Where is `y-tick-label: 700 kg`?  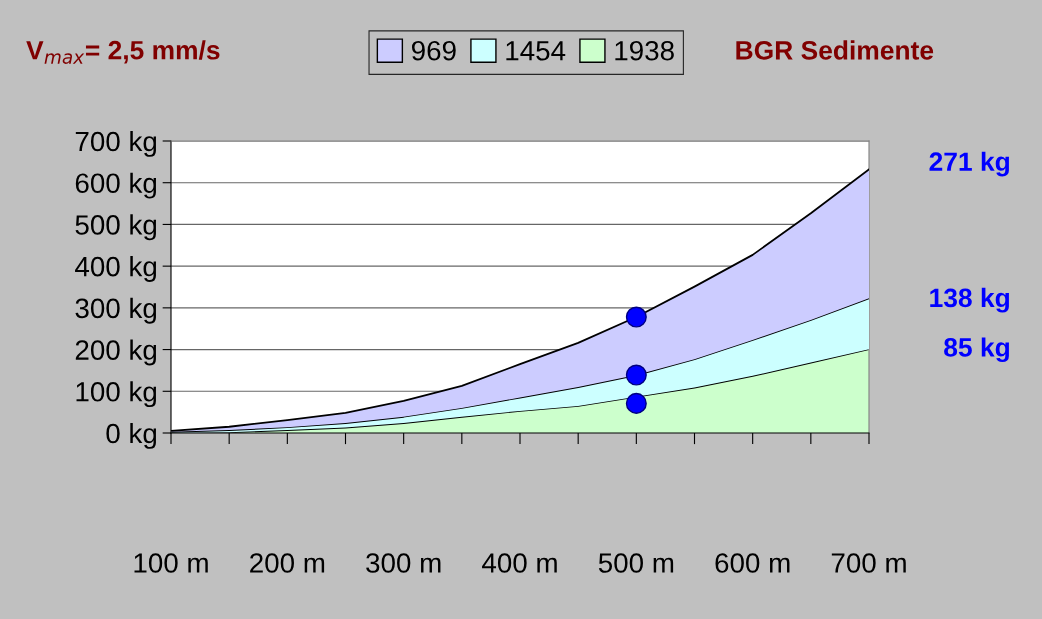
y-tick-label: 700 kg is located at coordinates (116, 143).